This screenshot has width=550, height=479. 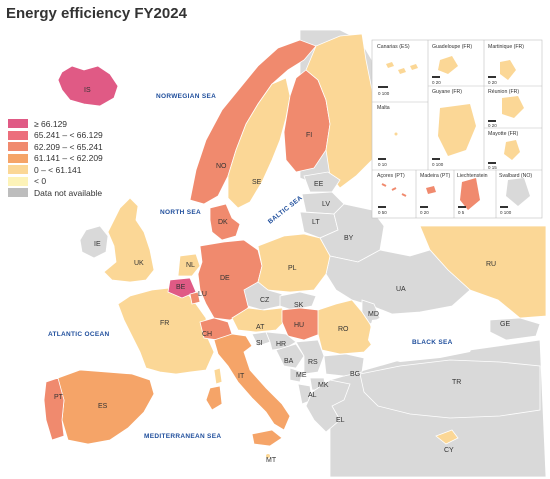 I want to click on legend-item: Data not available, so click(x=55, y=193).